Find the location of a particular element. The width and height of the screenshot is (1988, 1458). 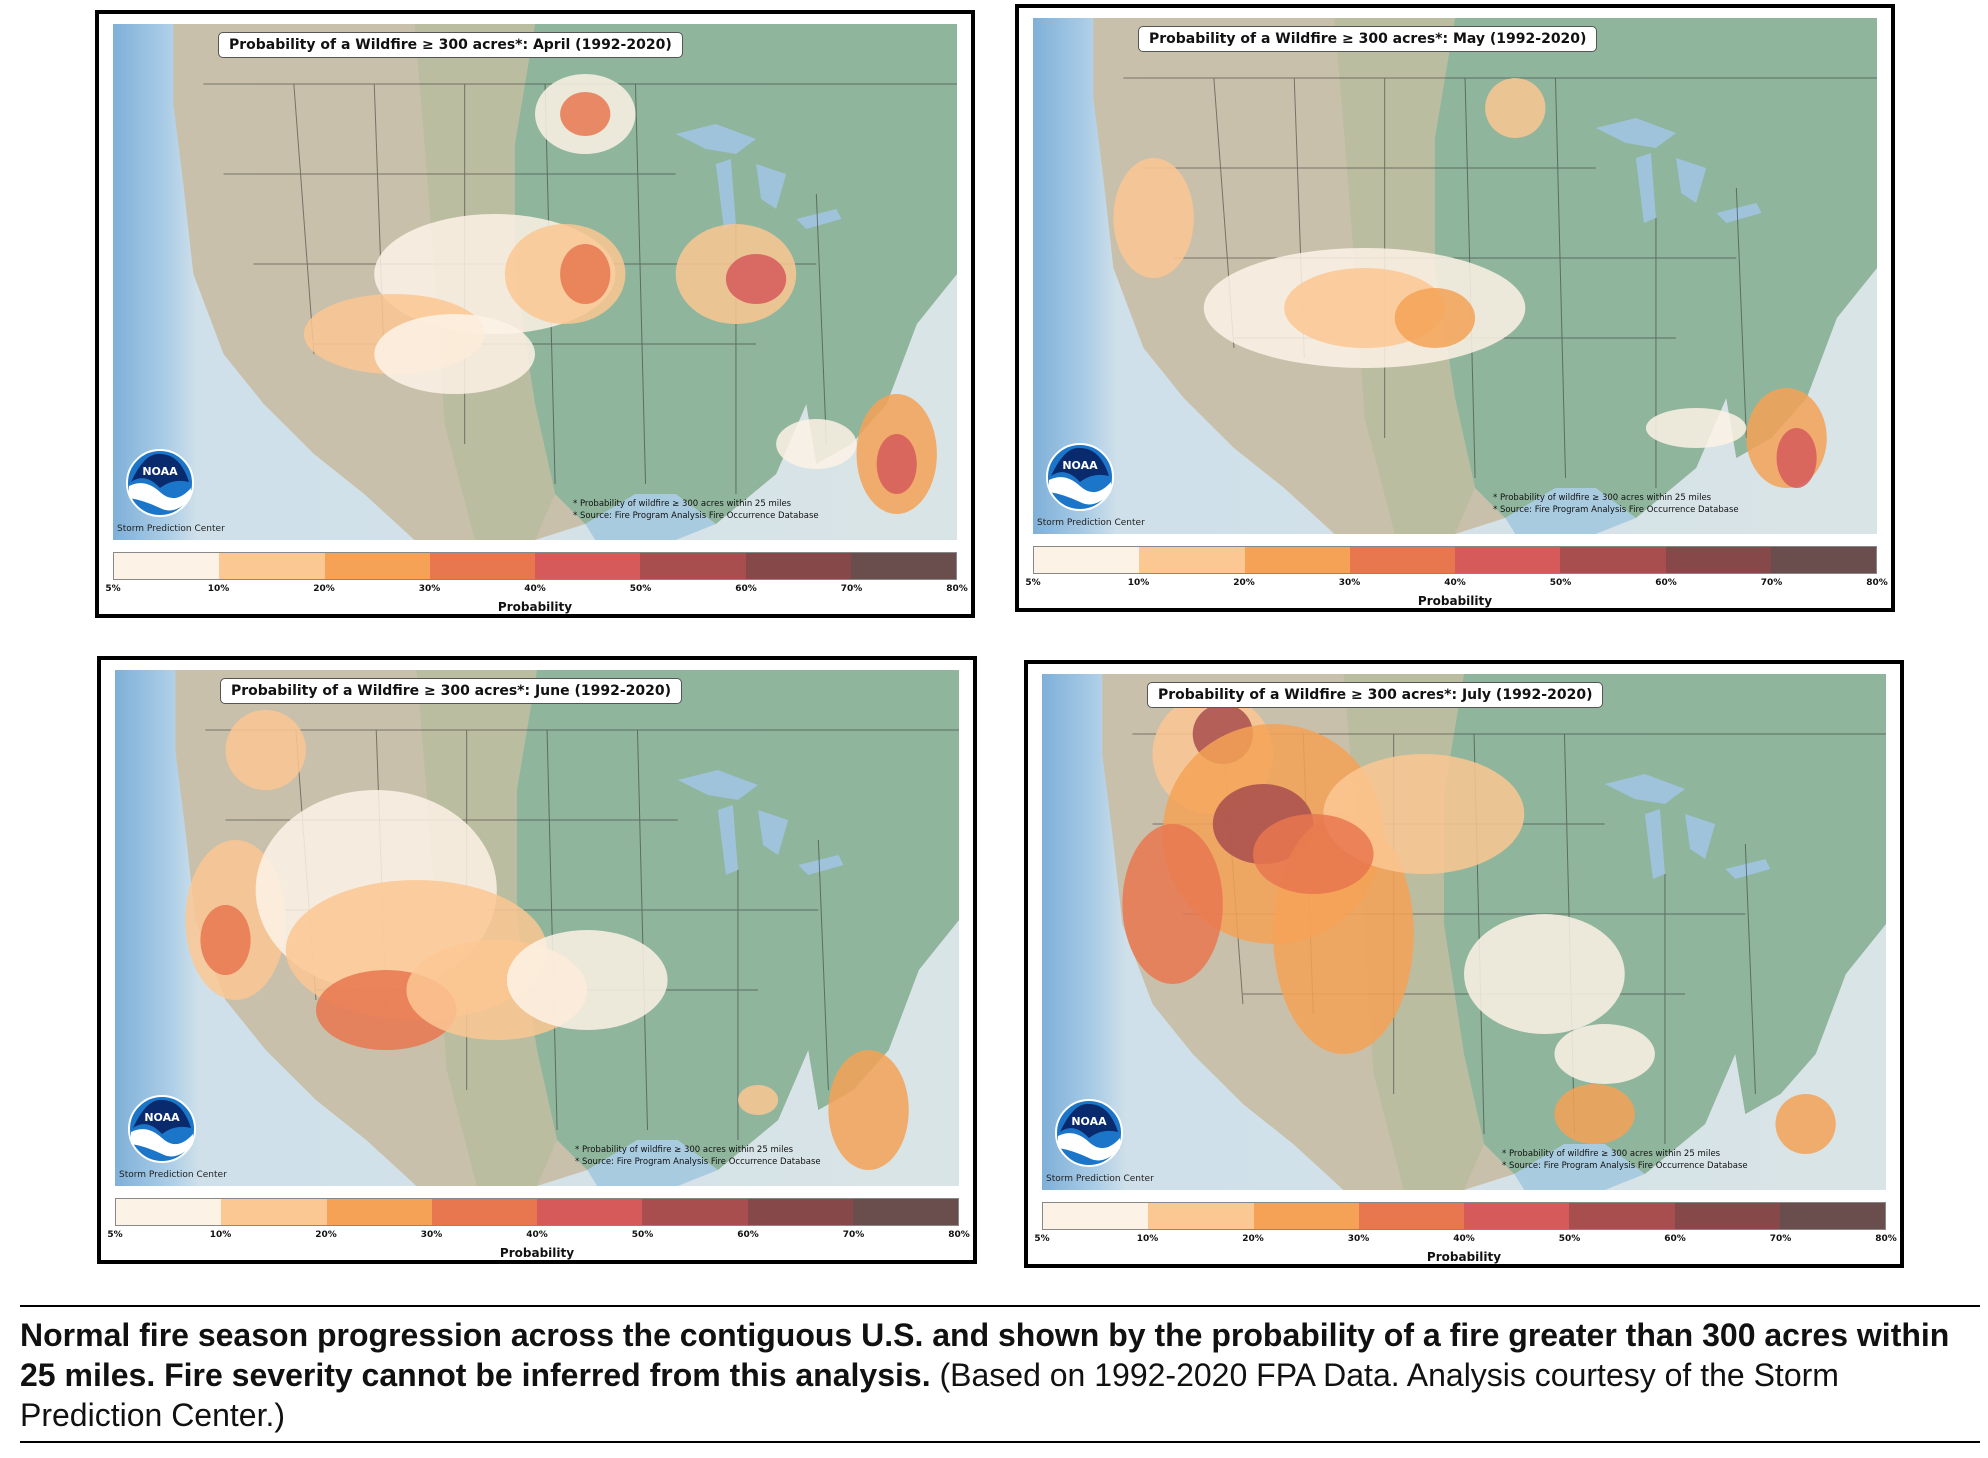

colorbar-tick-label: 20% is located at coordinates (1253, 1239).